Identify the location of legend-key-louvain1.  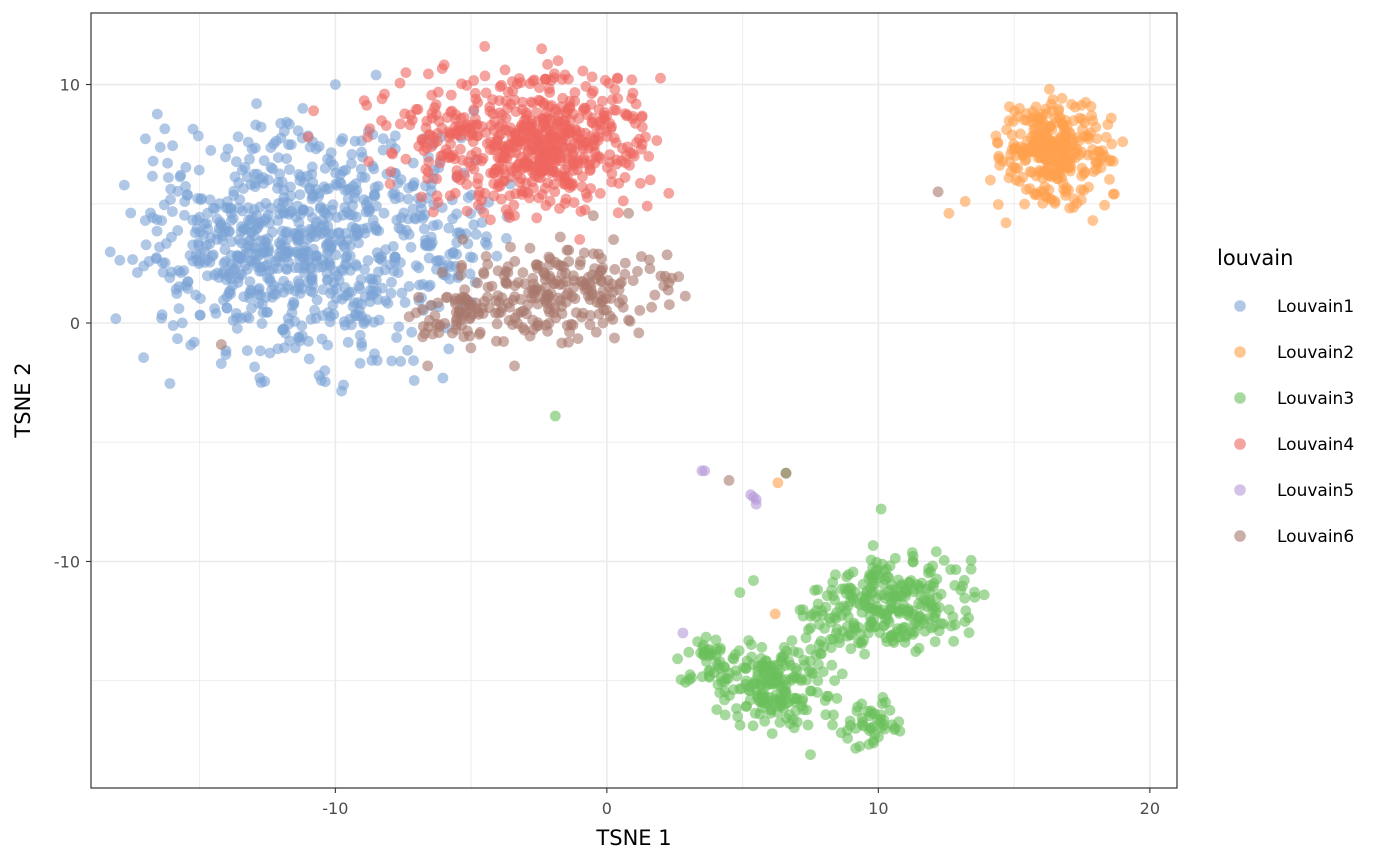
(1240, 306).